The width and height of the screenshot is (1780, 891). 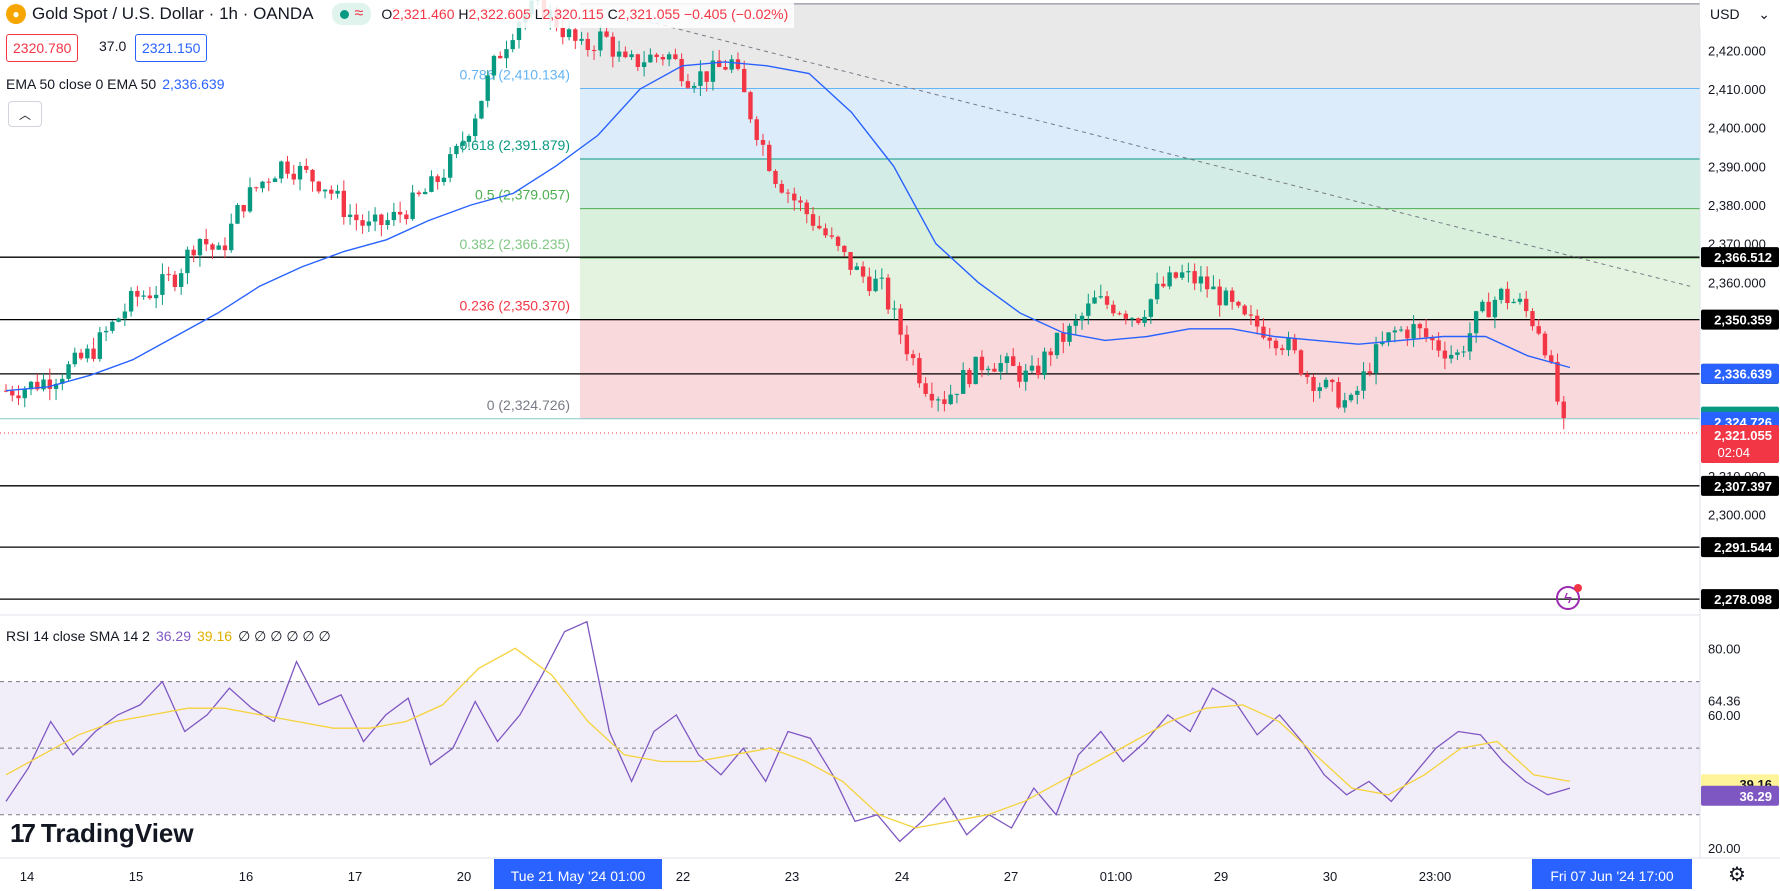 I want to click on rsi-label: RSI 14 close SMA 14 2, so click(x=78, y=636).